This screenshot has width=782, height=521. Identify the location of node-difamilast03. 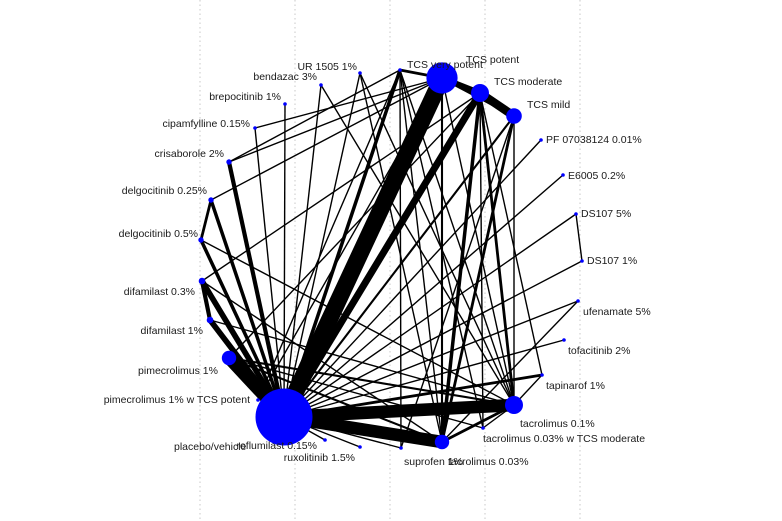
(202, 281).